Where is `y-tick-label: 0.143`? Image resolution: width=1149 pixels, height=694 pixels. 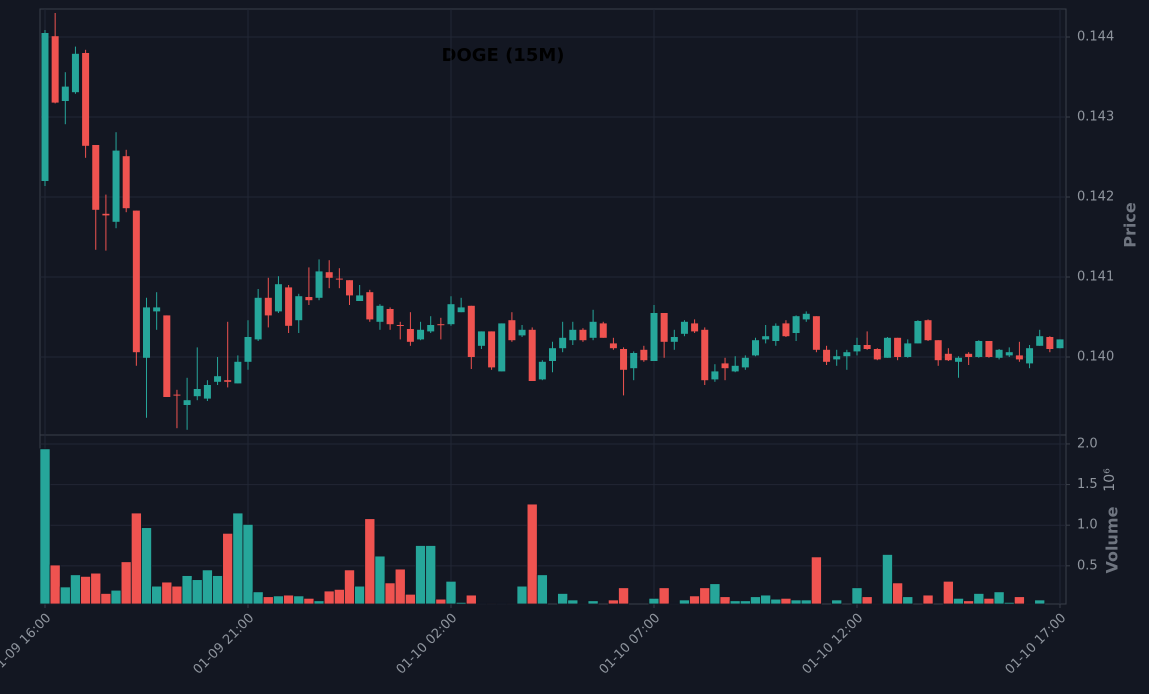 y-tick-label: 0.143 is located at coordinates (1095, 117).